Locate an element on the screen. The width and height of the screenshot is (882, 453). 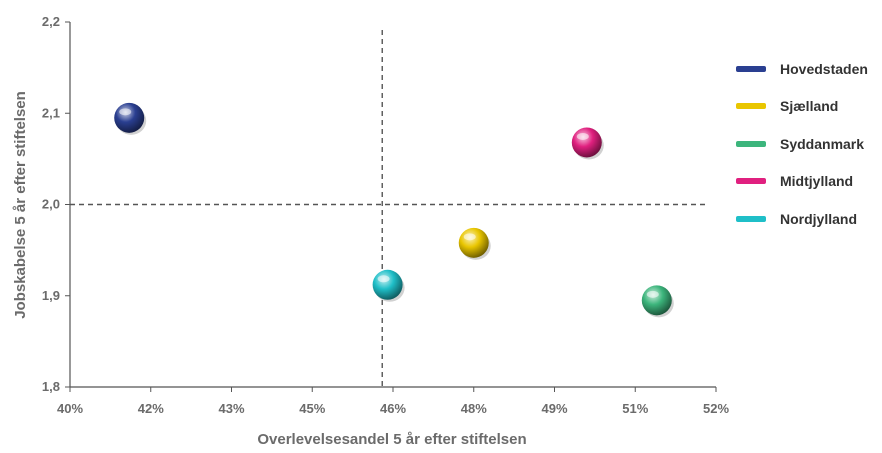
point-syddanmark is located at coordinates (656, 300).